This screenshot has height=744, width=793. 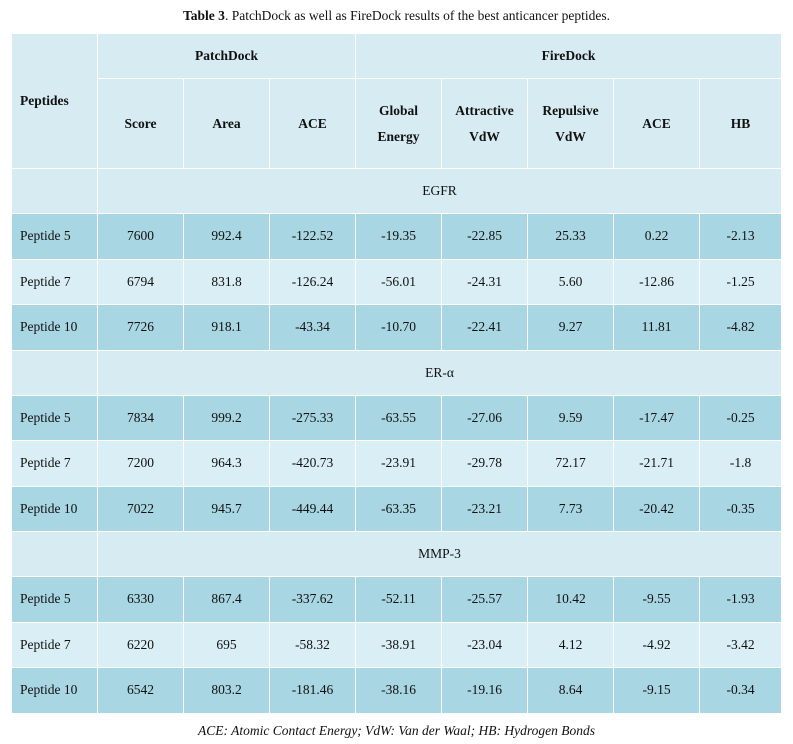 What do you see at coordinates (226, 417) in the screenshot?
I see `table-cell: 999.2` at bounding box center [226, 417].